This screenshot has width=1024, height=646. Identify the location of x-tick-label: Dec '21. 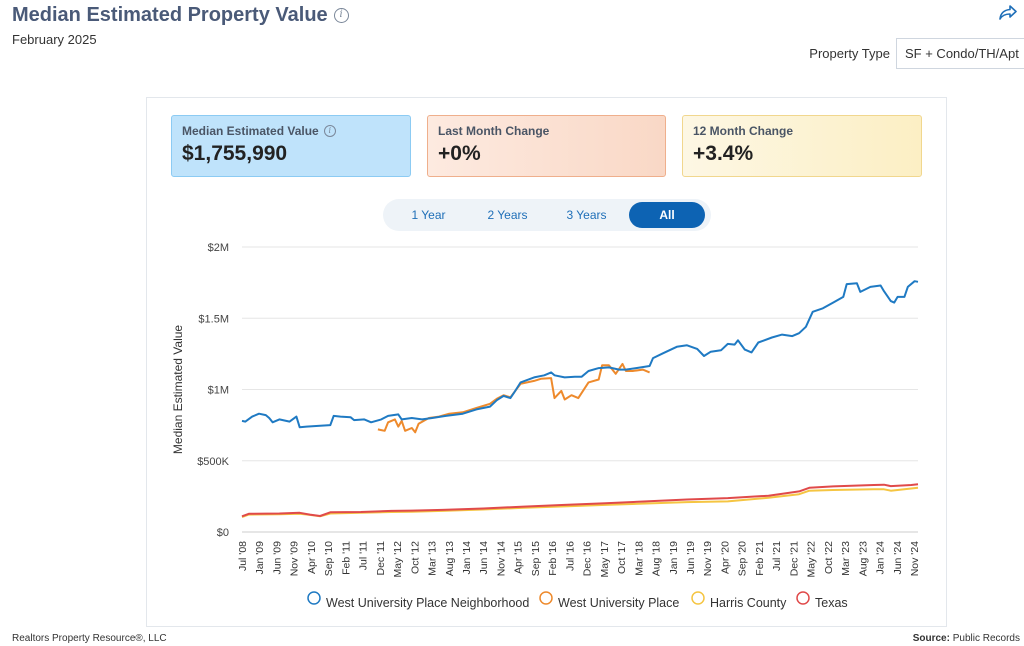
(794, 558).